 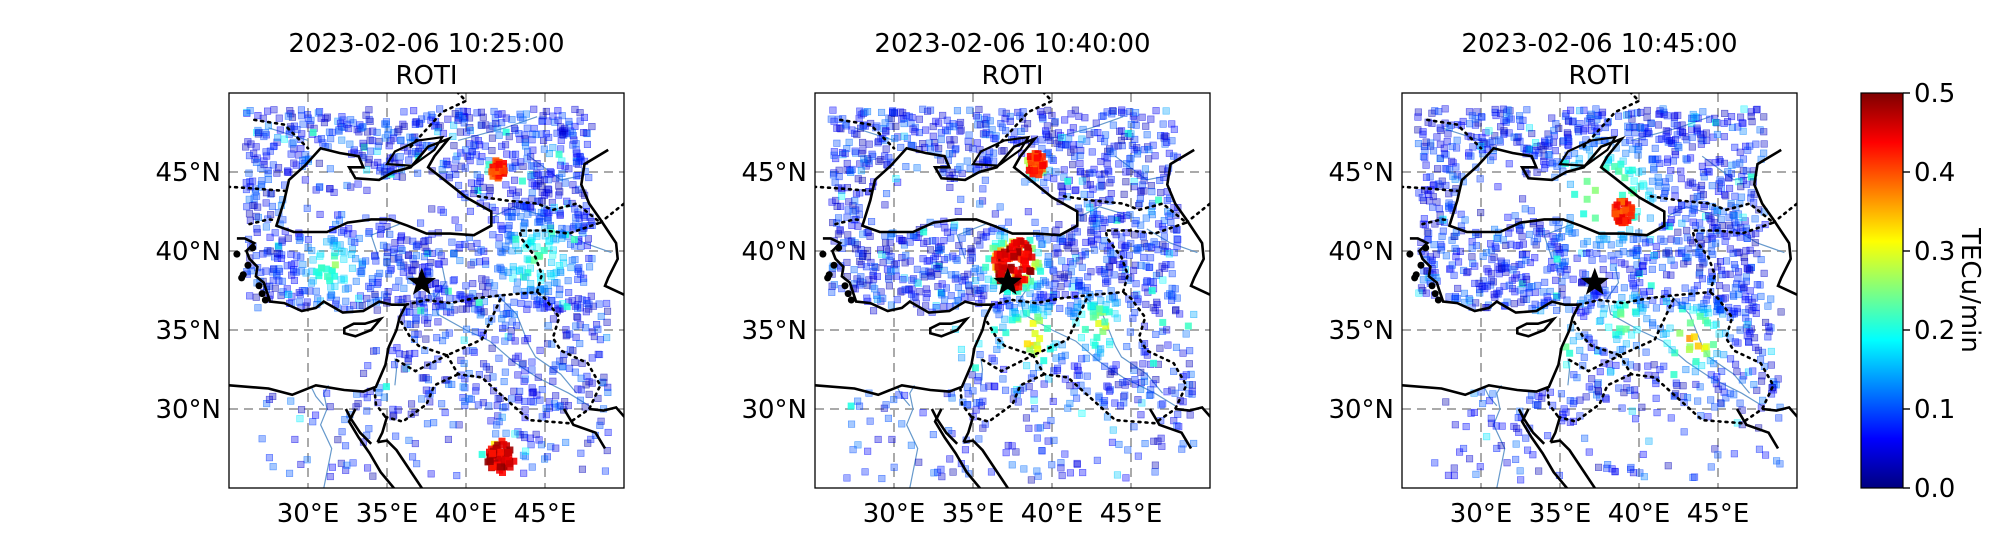 I want to click on coastline, so click(x=606, y=412).